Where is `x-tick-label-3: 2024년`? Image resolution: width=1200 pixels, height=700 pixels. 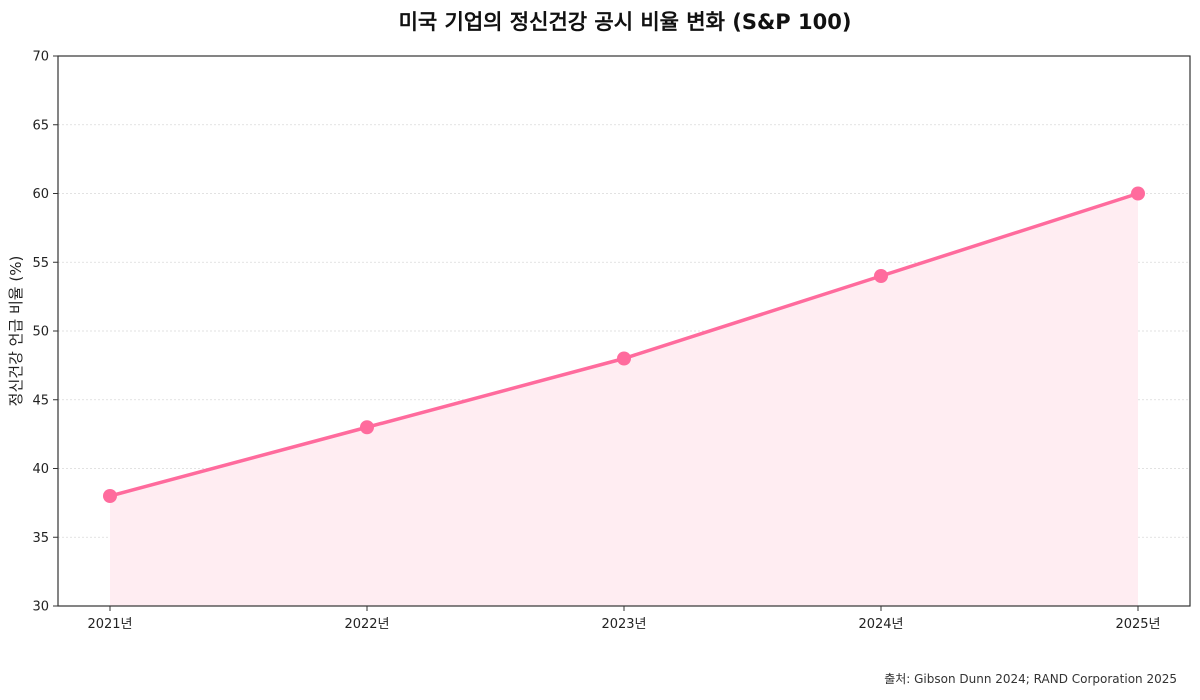
x-tick-label-3: 2024년 is located at coordinates (880, 624).